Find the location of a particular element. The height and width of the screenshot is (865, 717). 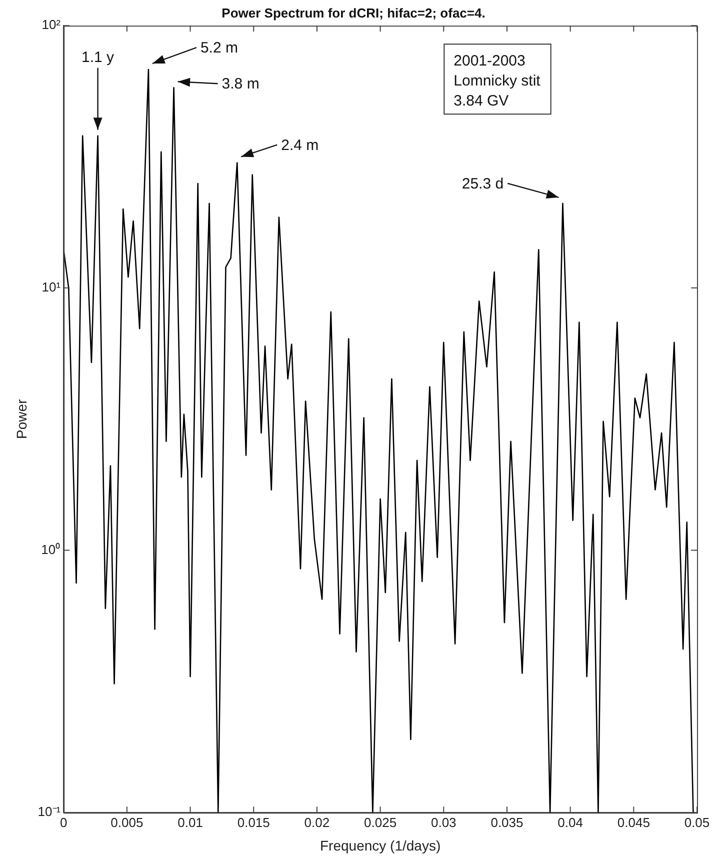

x-tick-label: 0.005 is located at coordinates (127, 822).